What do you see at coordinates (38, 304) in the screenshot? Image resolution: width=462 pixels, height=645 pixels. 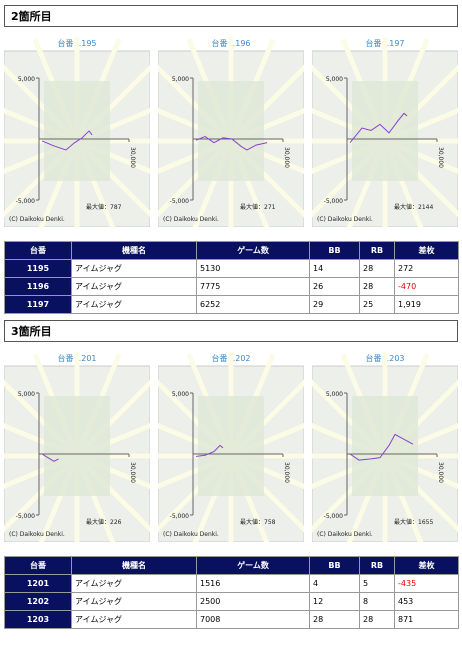 I see `row-id: 1197` at bounding box center [38, 304].